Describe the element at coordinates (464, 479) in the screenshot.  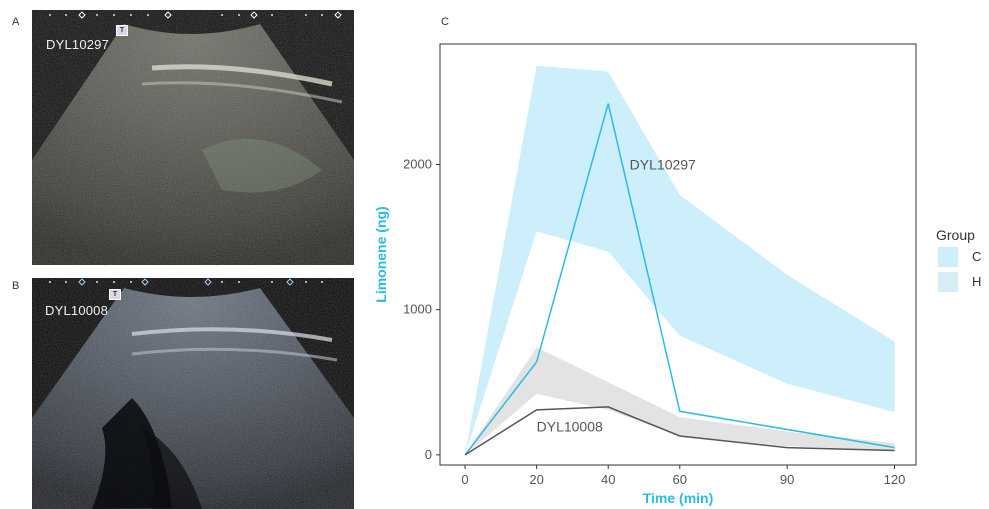
I see `x-tick-label: 0` at that location.